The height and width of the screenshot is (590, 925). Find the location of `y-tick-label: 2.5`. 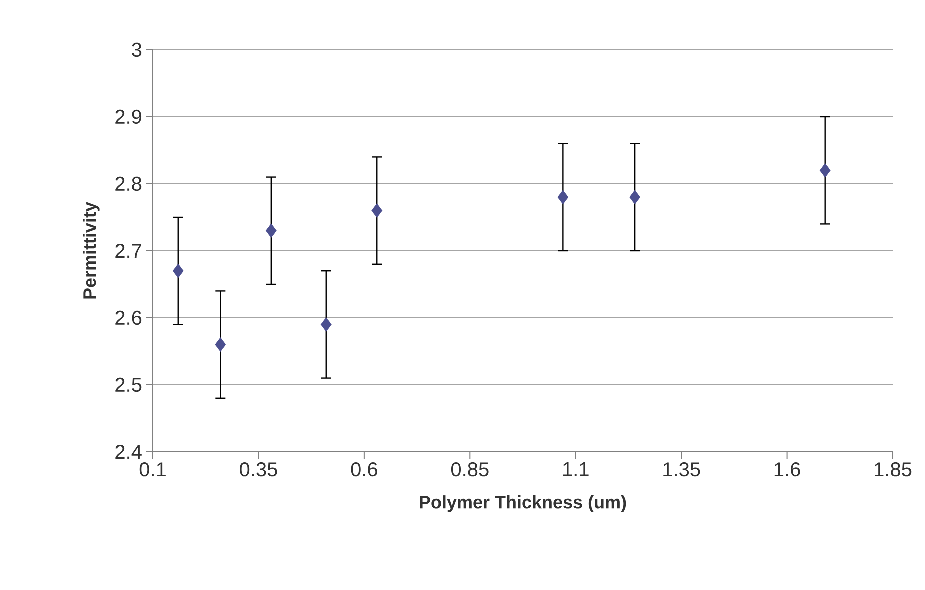

y-tick-label: 2.5 is located at coordinates (129, 385).